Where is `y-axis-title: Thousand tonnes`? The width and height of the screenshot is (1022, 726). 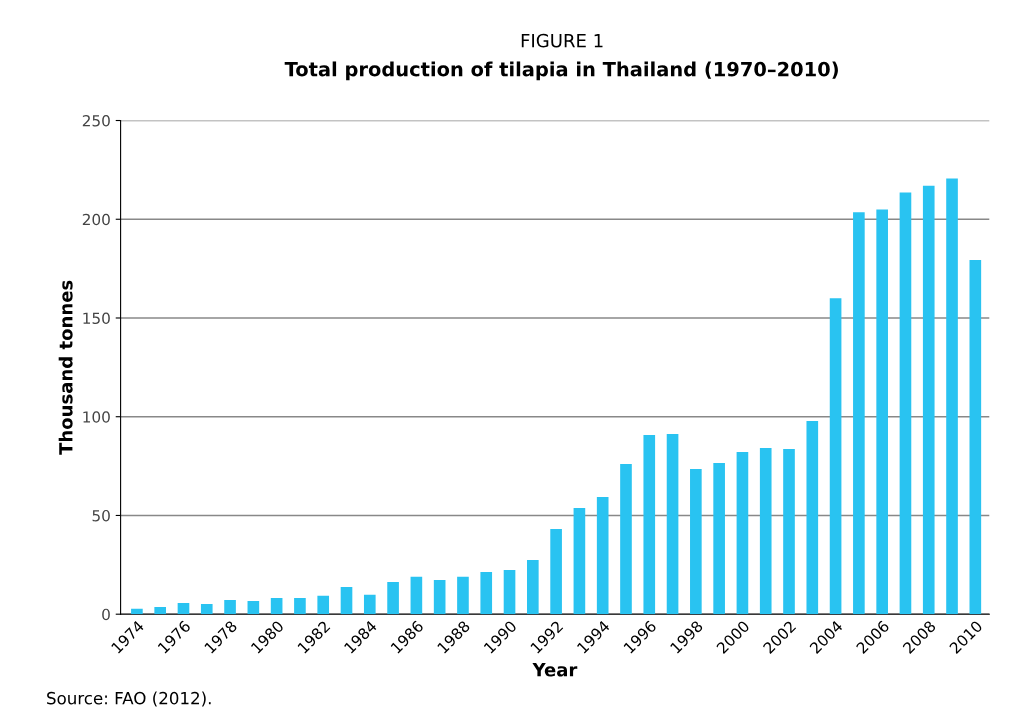
y-axis-title: Thousand tonnes is located at coordinates (65, 367).